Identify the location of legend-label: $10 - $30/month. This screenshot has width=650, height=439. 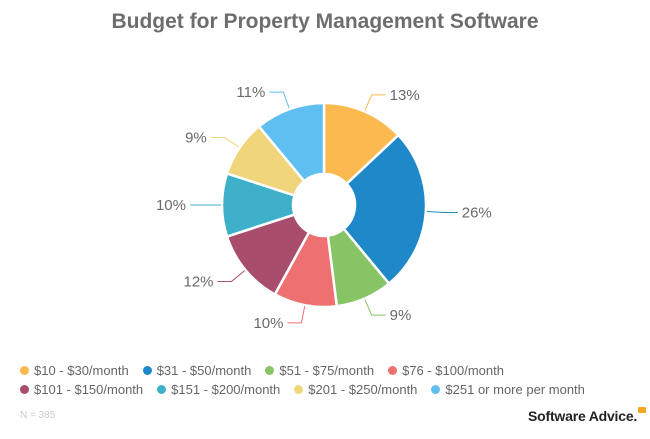
(81, 370).